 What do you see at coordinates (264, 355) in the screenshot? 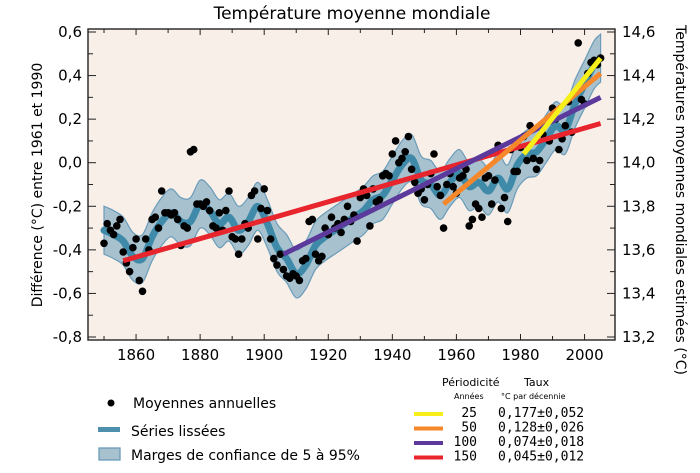
I see `x-tick-label: 1900` at bounding box center [264, 355].